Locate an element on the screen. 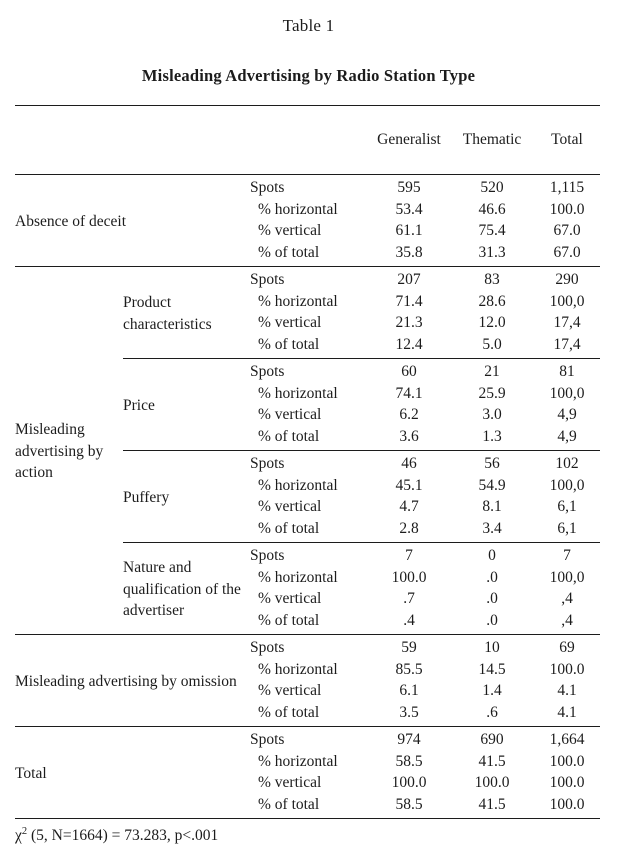  table-row: % of total 2.8 3.4 6,1 is located at coordinates (307, 530).